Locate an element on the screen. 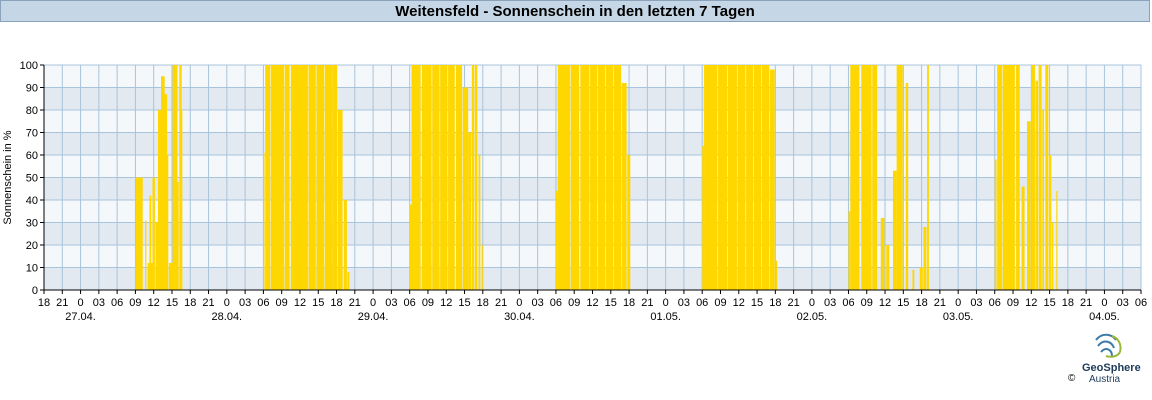 Image resolution: width=1152 pixels, height=400 pixels. x-date-label: 04.05. is located at coordinates (1104, 317).